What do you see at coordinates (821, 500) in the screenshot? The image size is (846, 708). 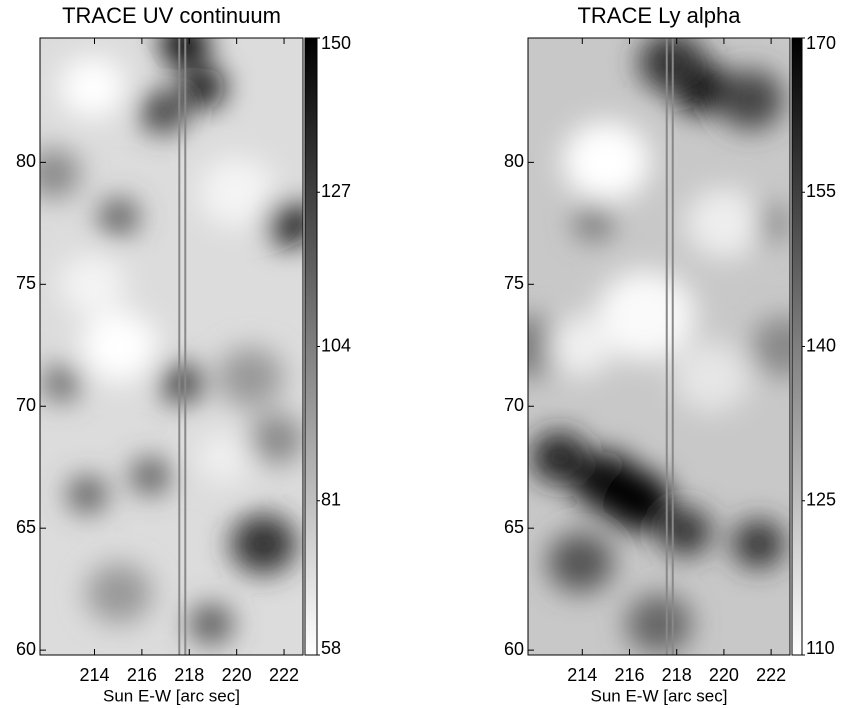 I see `colorbar-tick-label: 125` at bounding box center [821, 500].